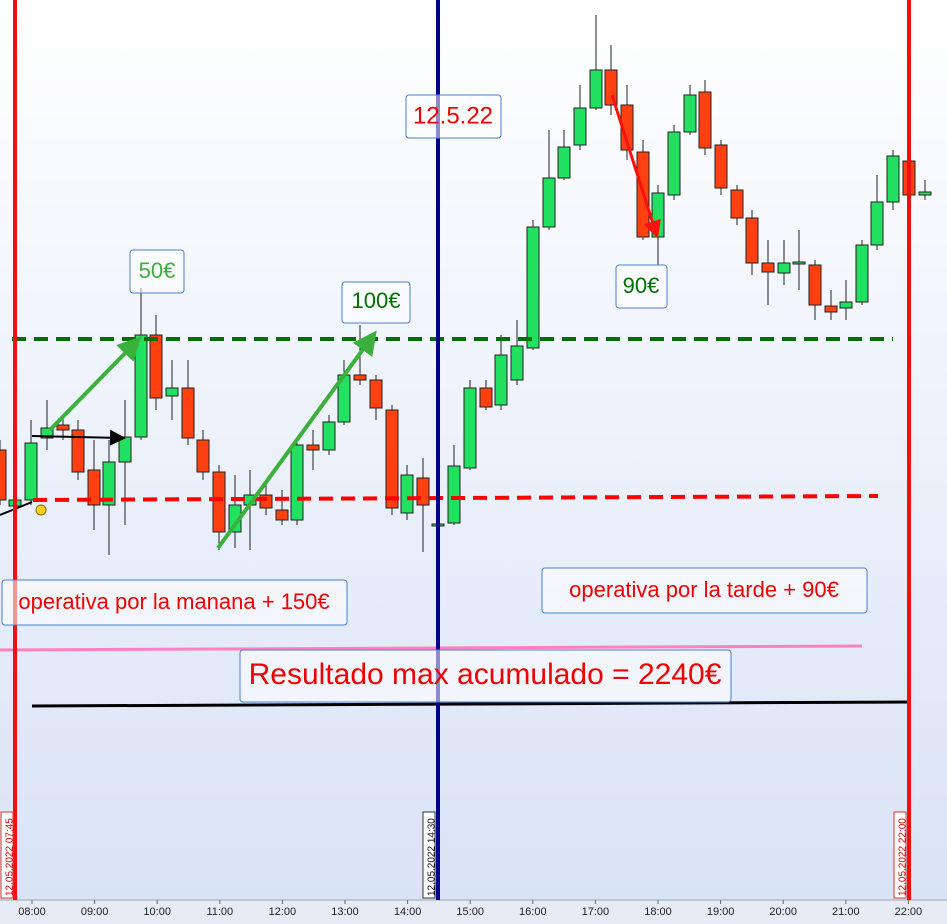  Describe the element at coordinates (95, 912) in the screenshot. I see `time-label: 09:00` at that location.